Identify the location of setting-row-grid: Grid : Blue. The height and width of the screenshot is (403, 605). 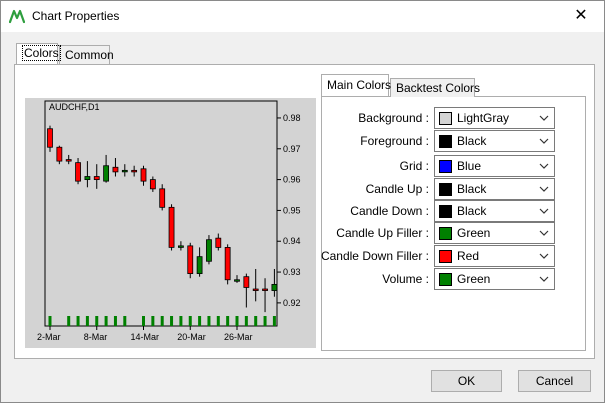
(454, 166).